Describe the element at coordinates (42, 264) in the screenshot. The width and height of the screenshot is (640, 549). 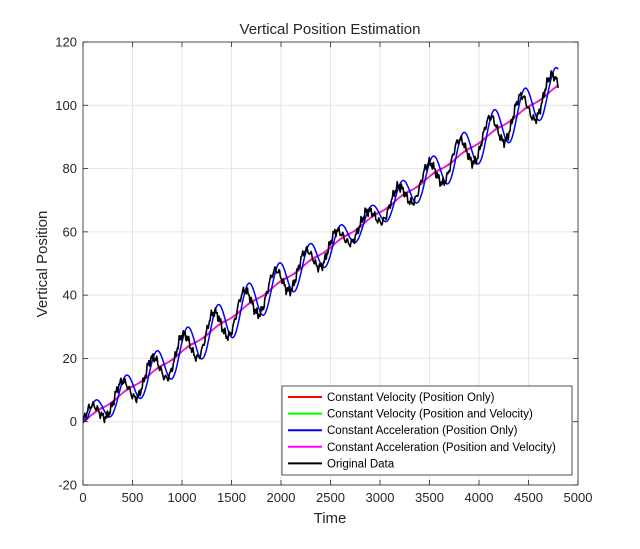
I see `y-axis-title: Vertical Position` at that location.